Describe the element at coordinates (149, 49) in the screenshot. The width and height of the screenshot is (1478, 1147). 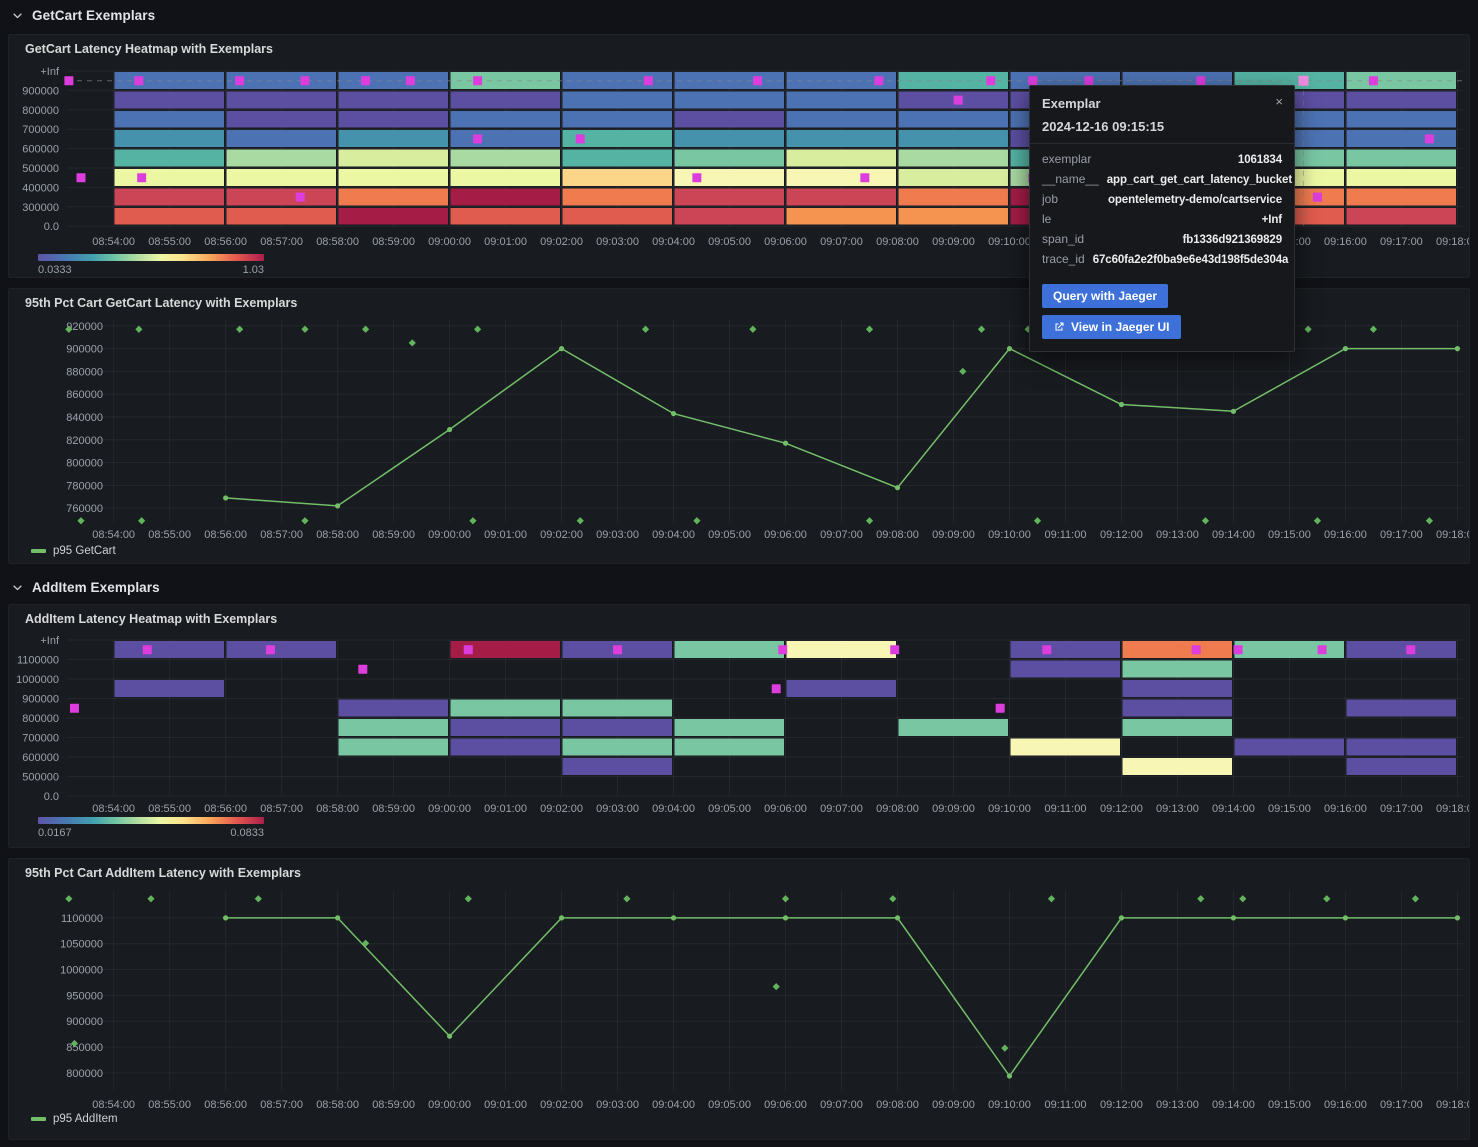
I see `panel-title: GetCart Latency Heatmap with Exemplars` at that location.